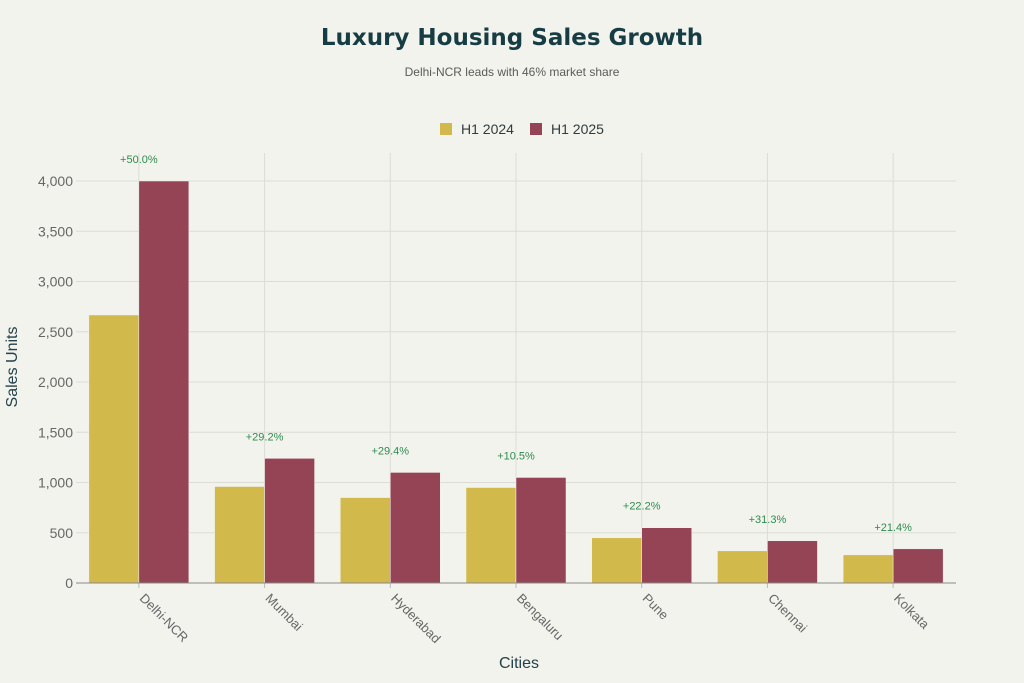  Describe the element at coordinates (768, 520) in the screenshot. I see `growth-label: +31.3%` at that location.